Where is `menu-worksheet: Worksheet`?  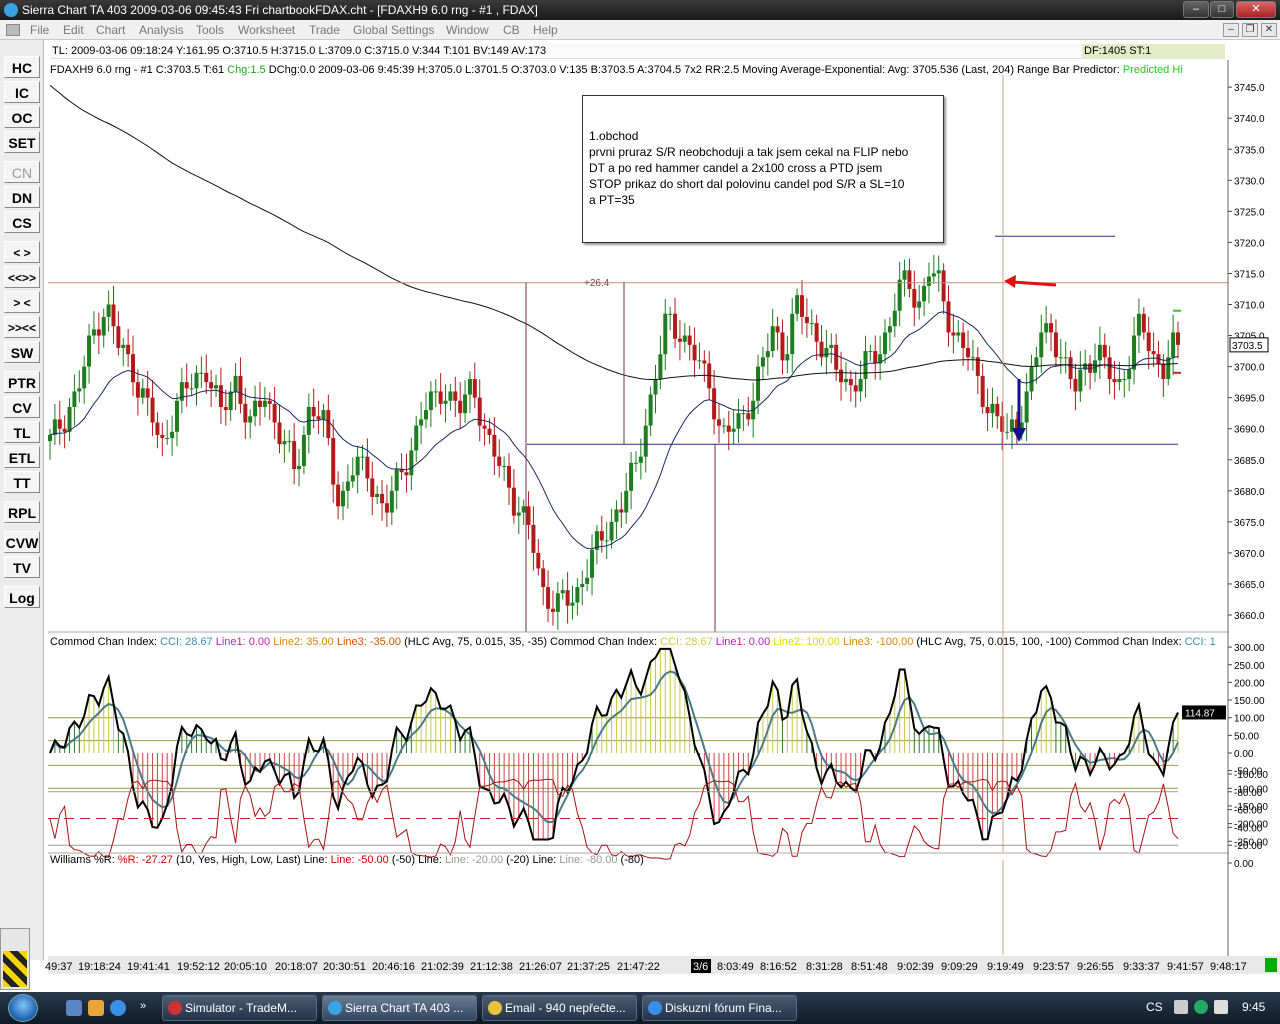 menu-worksheet: Worksheet is located at coordinates (267, 30).